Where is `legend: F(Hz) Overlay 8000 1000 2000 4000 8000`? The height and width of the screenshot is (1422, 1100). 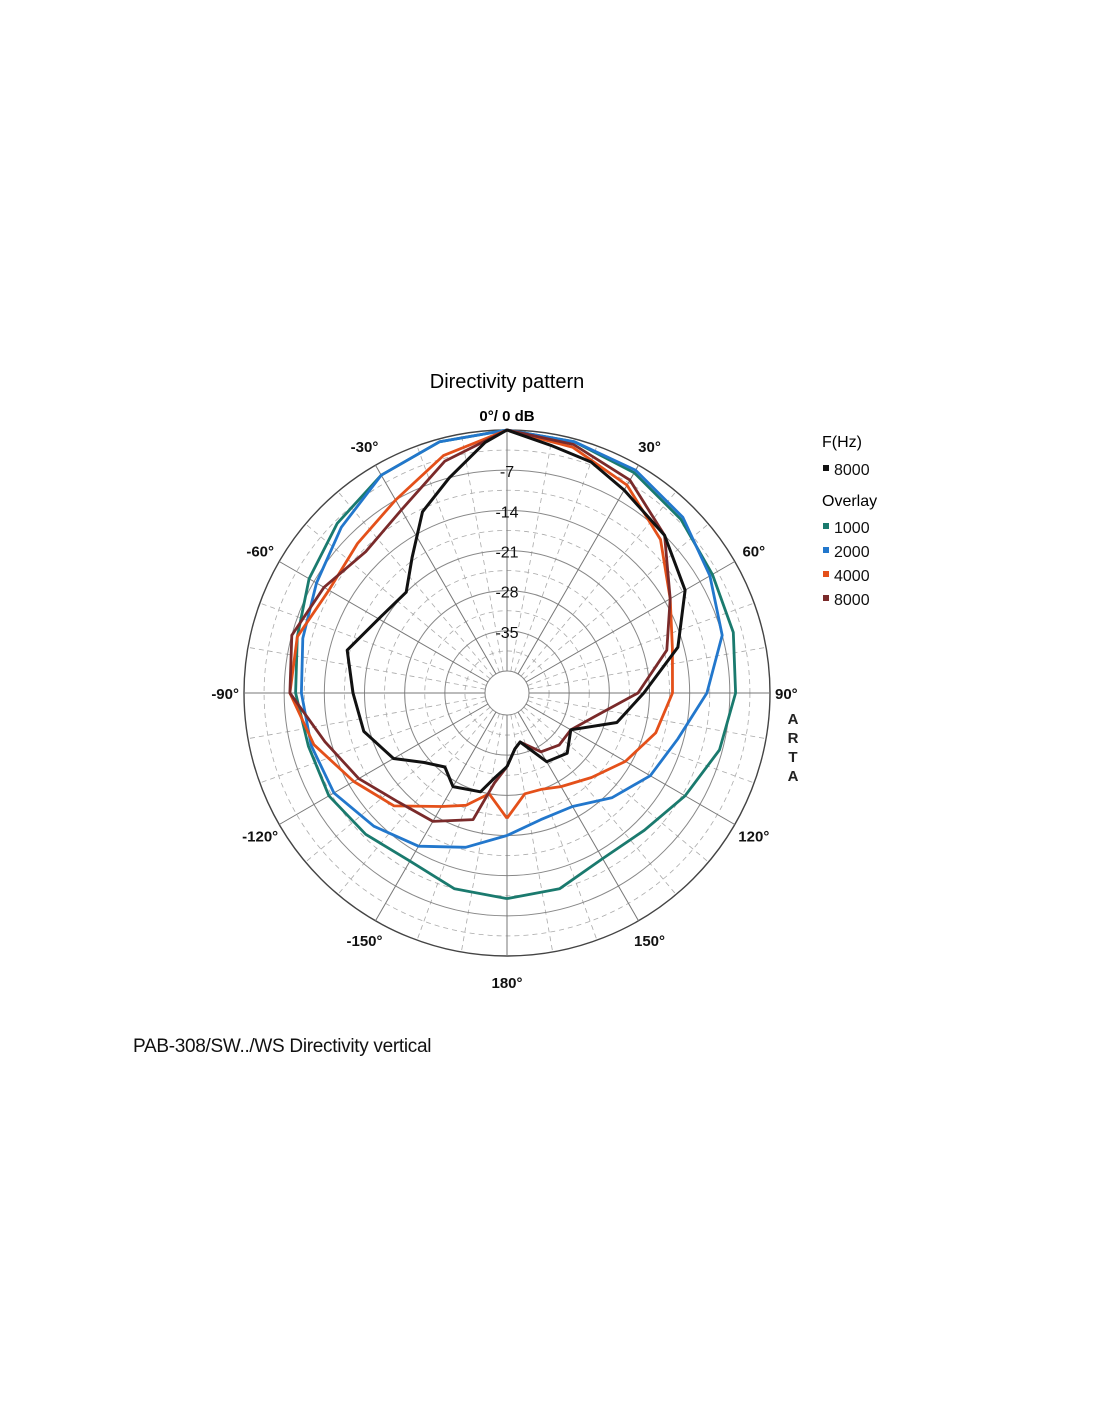 legend: F(Hz) Overlay 8000 1000 2000 4000 8000 is located at coordinates (849, 521).